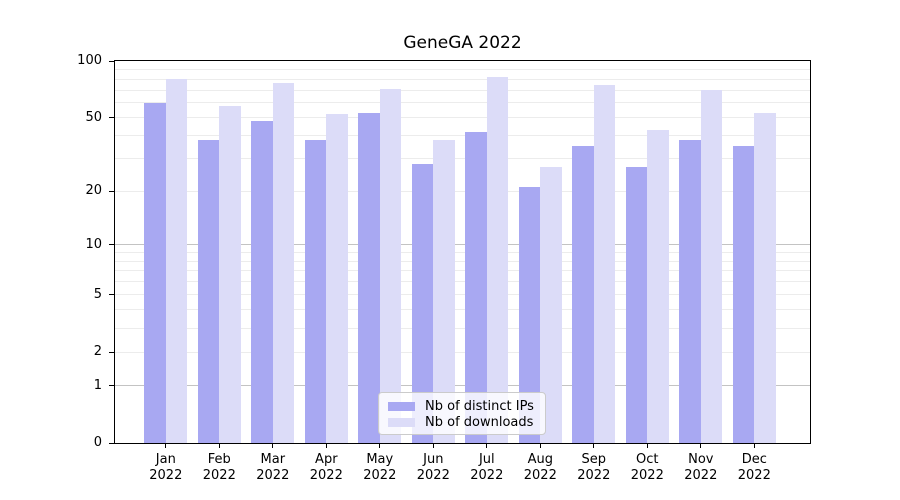  Describe the element at coordinates (97, 385) in the screenshot. I see `y-tick-label: 1` at that location.